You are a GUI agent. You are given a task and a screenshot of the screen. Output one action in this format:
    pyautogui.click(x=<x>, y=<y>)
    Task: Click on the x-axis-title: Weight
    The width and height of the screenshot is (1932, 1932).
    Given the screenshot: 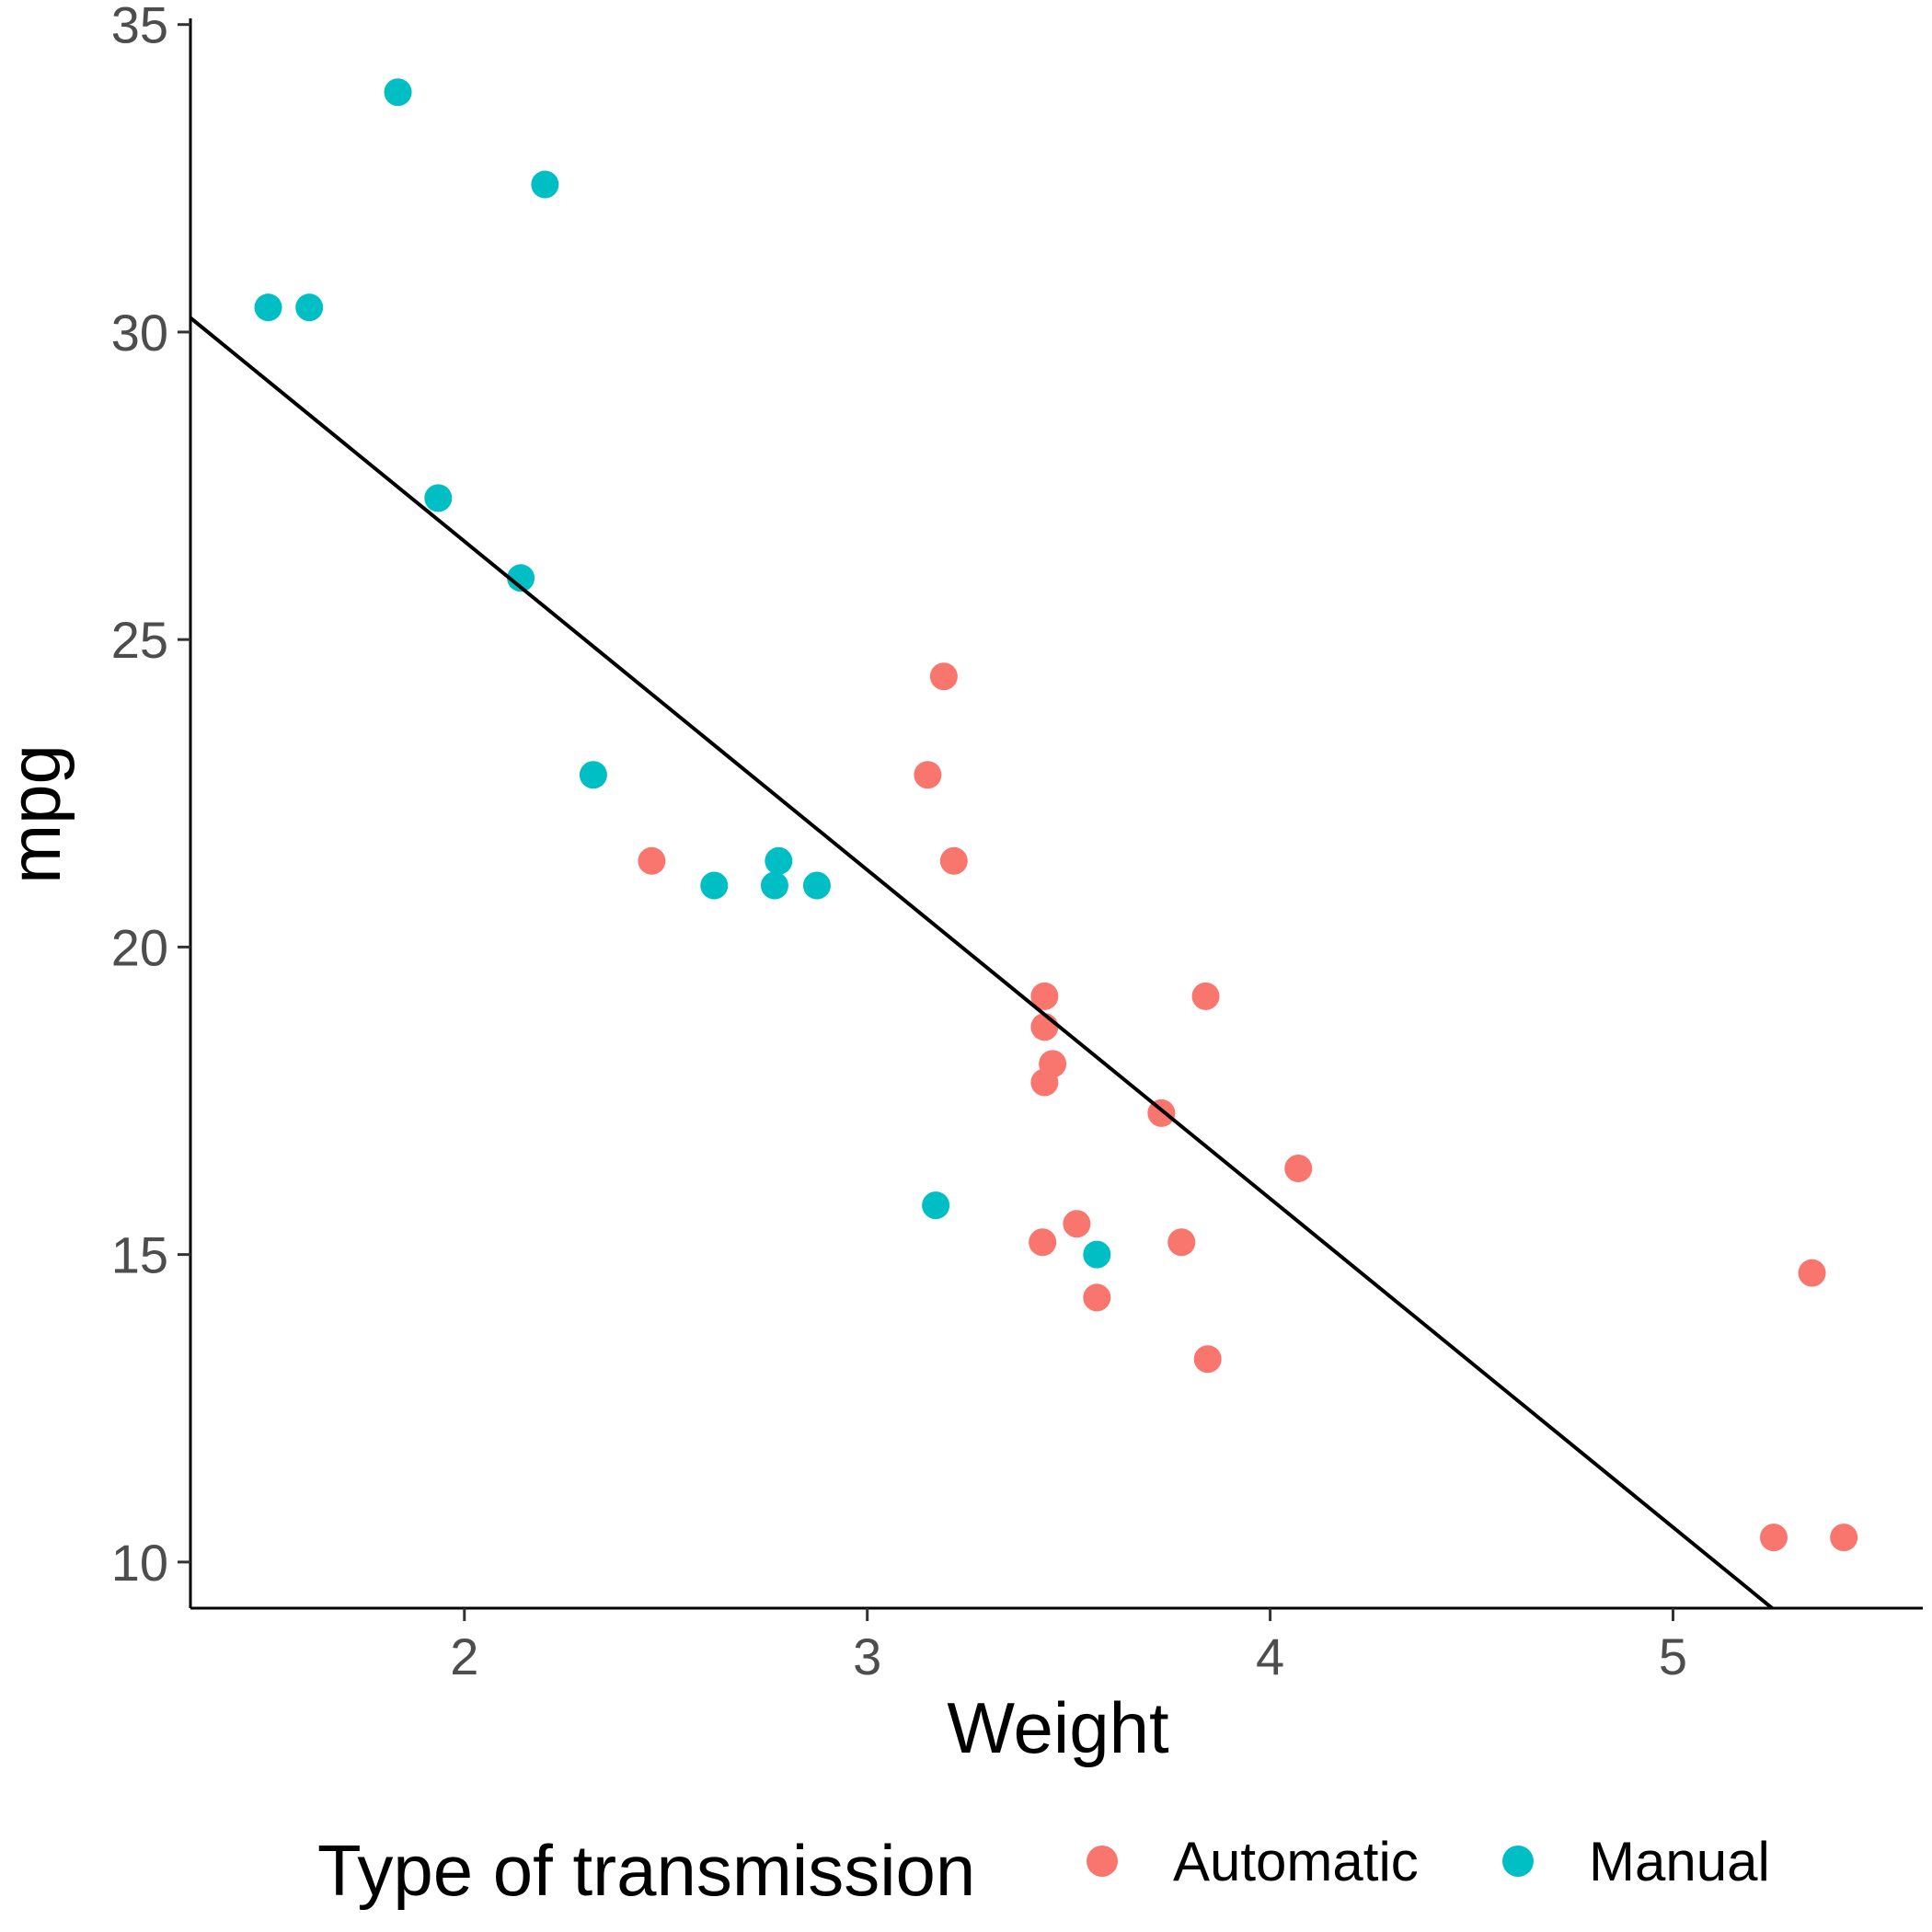 What is the action you would take?
    pyautogui.click(x=1058, y=1727)
    